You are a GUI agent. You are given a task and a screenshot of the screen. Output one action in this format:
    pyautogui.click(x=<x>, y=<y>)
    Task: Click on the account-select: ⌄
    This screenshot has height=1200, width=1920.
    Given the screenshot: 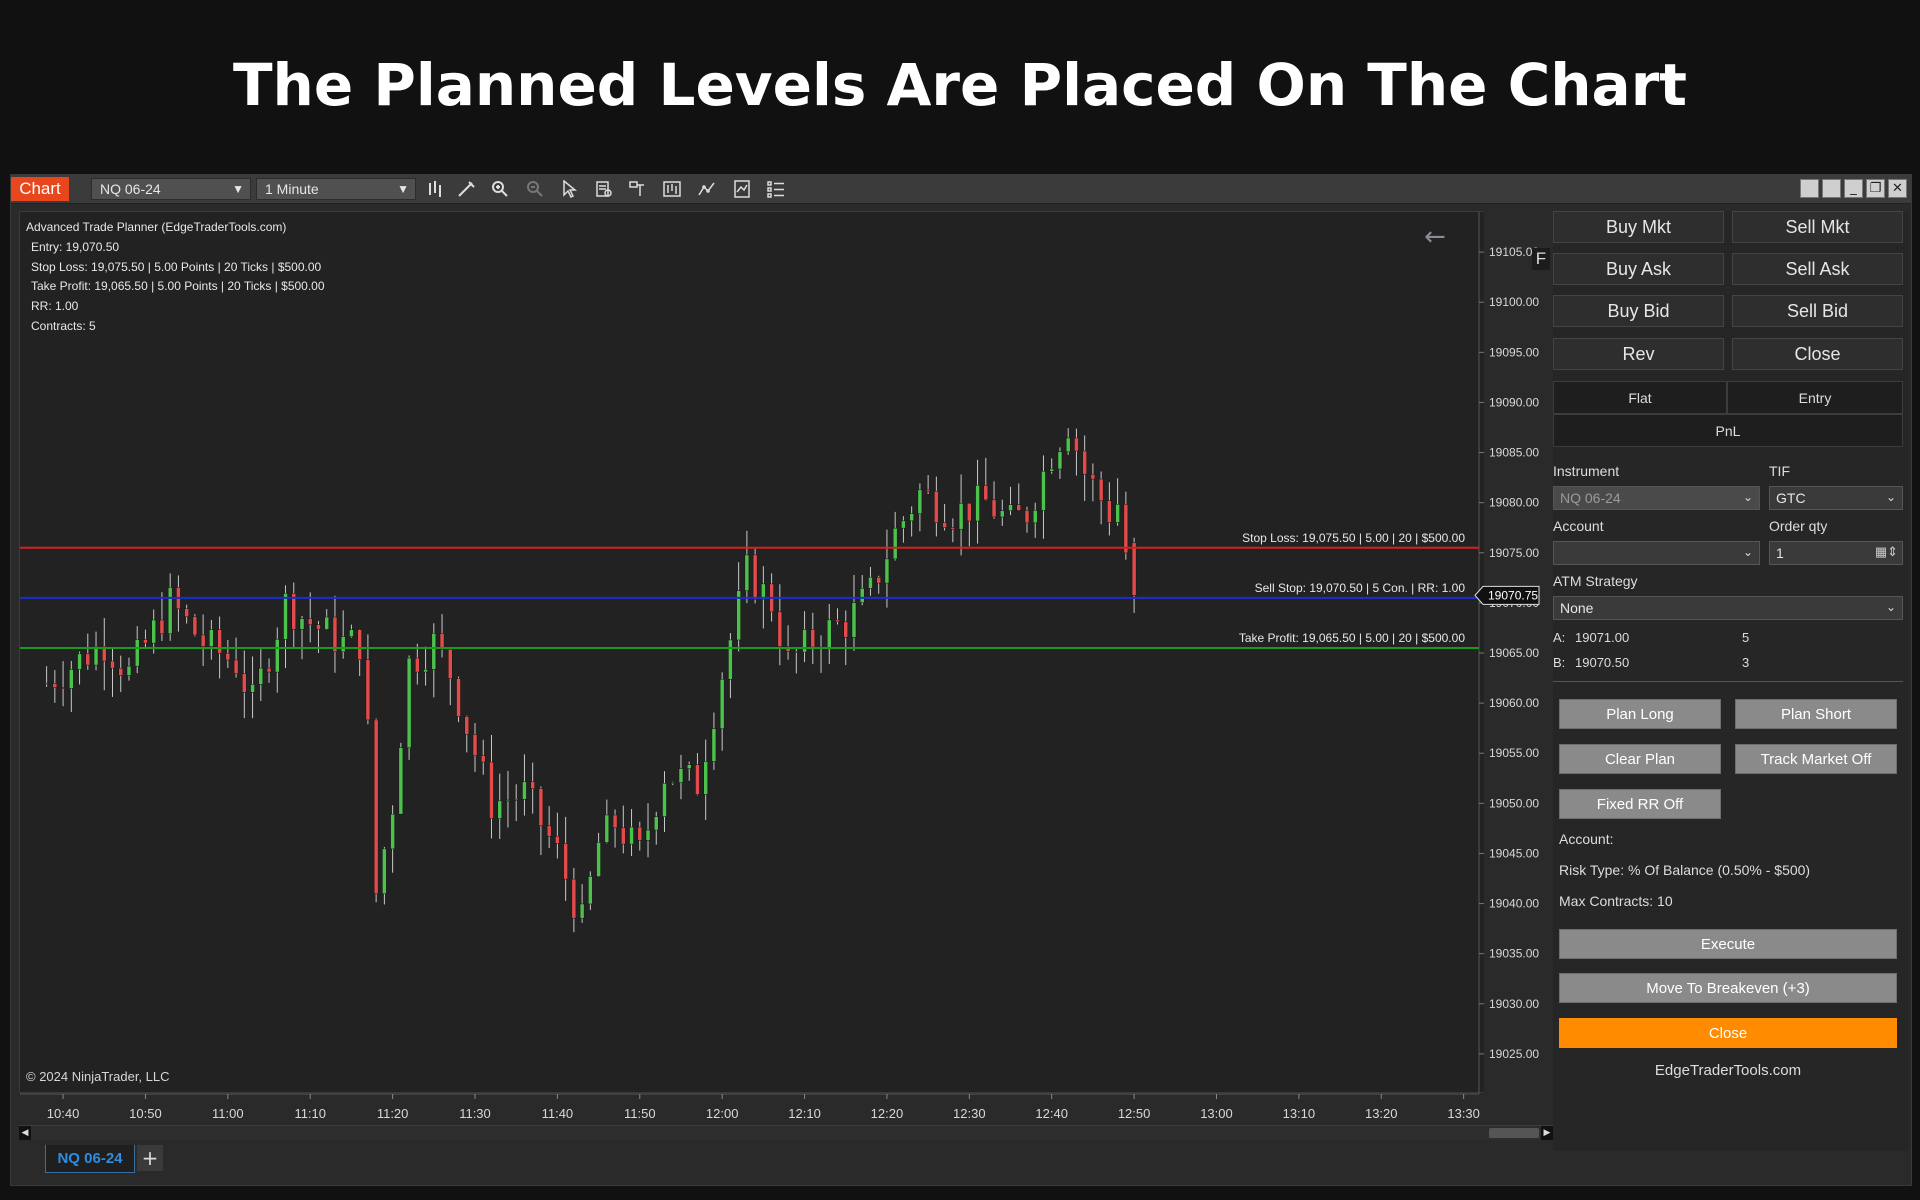 What is the action you would take?
    pyautogui.click(x=1656, y=553)
    